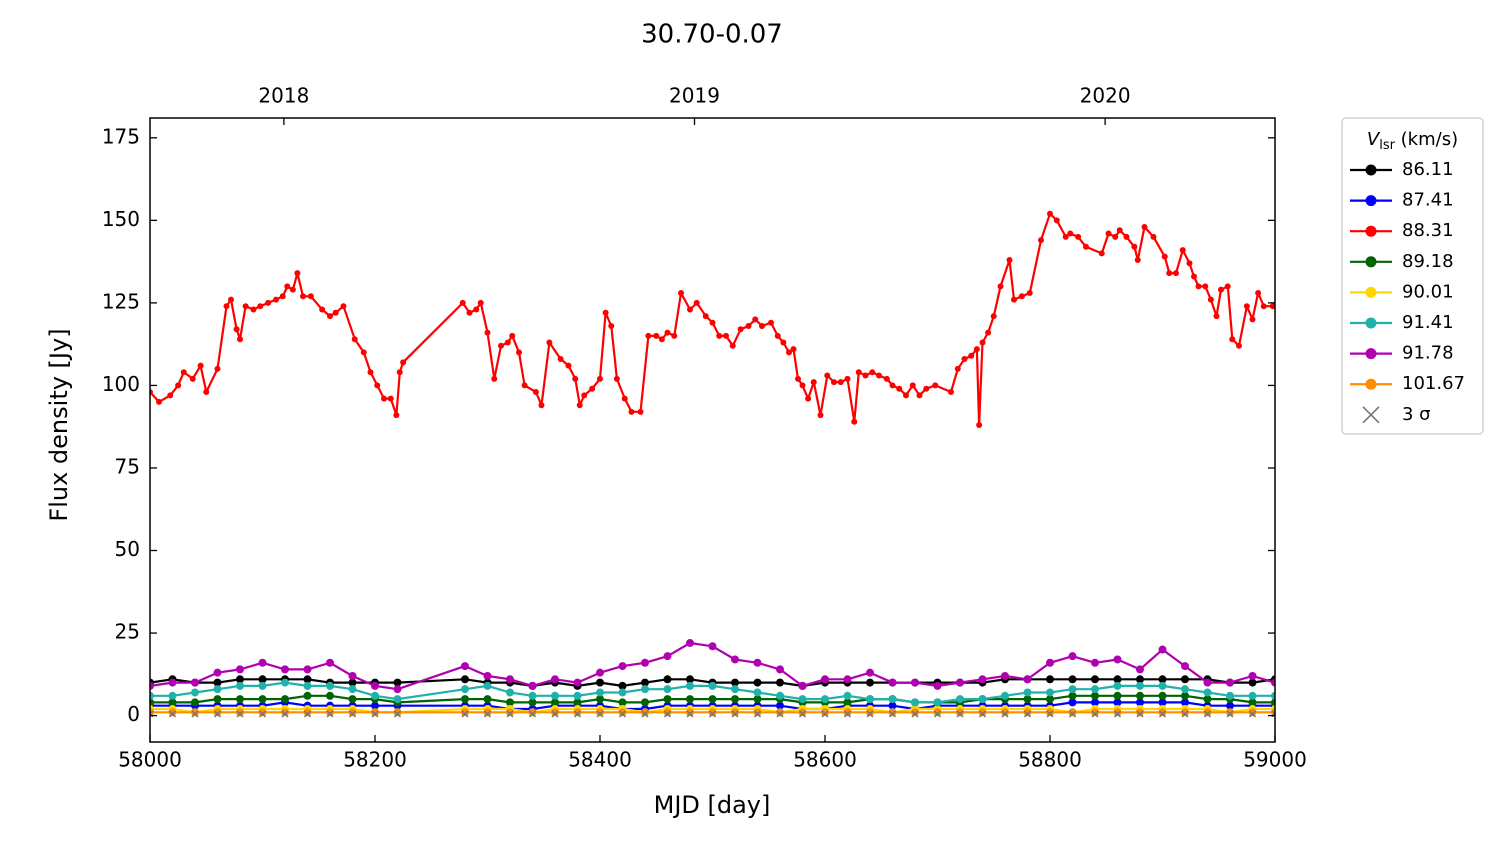  I want to click on x-tick-label: 58000, so click(150, 760).